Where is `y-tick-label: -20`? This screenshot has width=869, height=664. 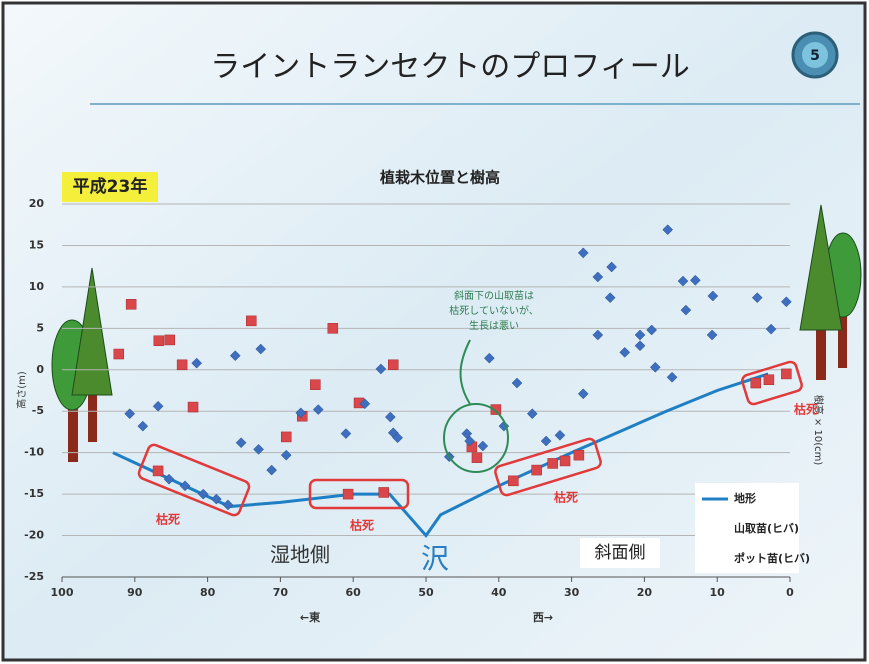
y-tick-label: -20 is located at coordinates (34, 535).